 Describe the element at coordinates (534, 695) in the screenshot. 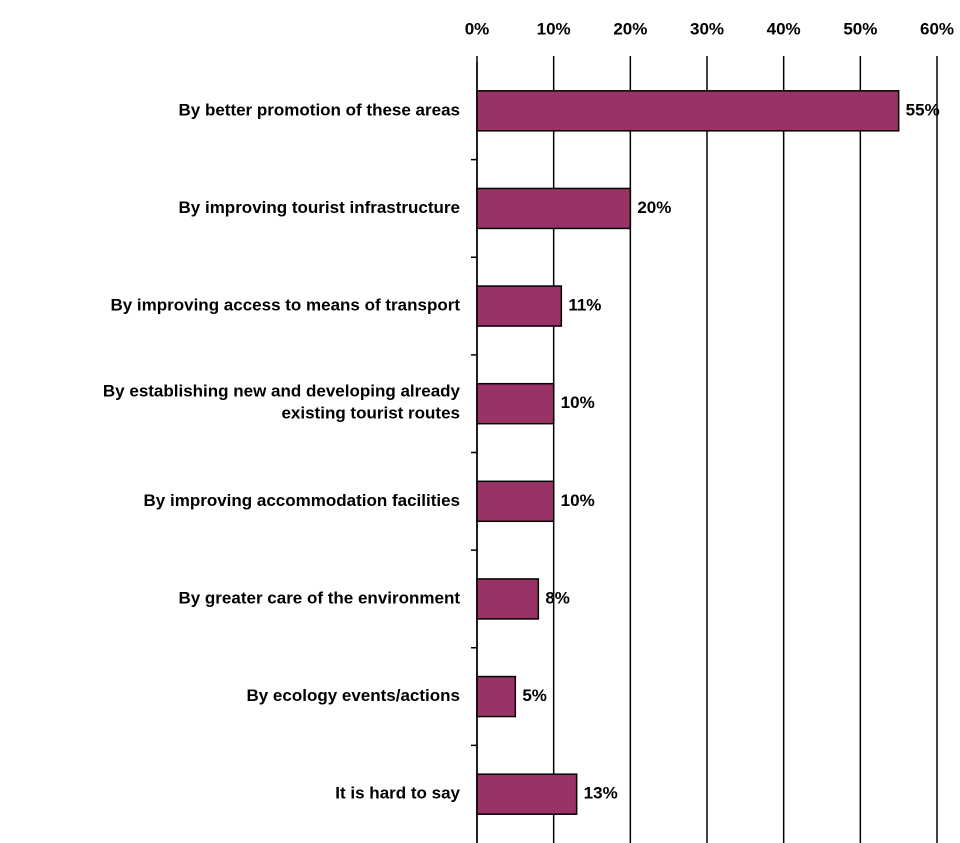

I see `data-label: 5%` at that location.